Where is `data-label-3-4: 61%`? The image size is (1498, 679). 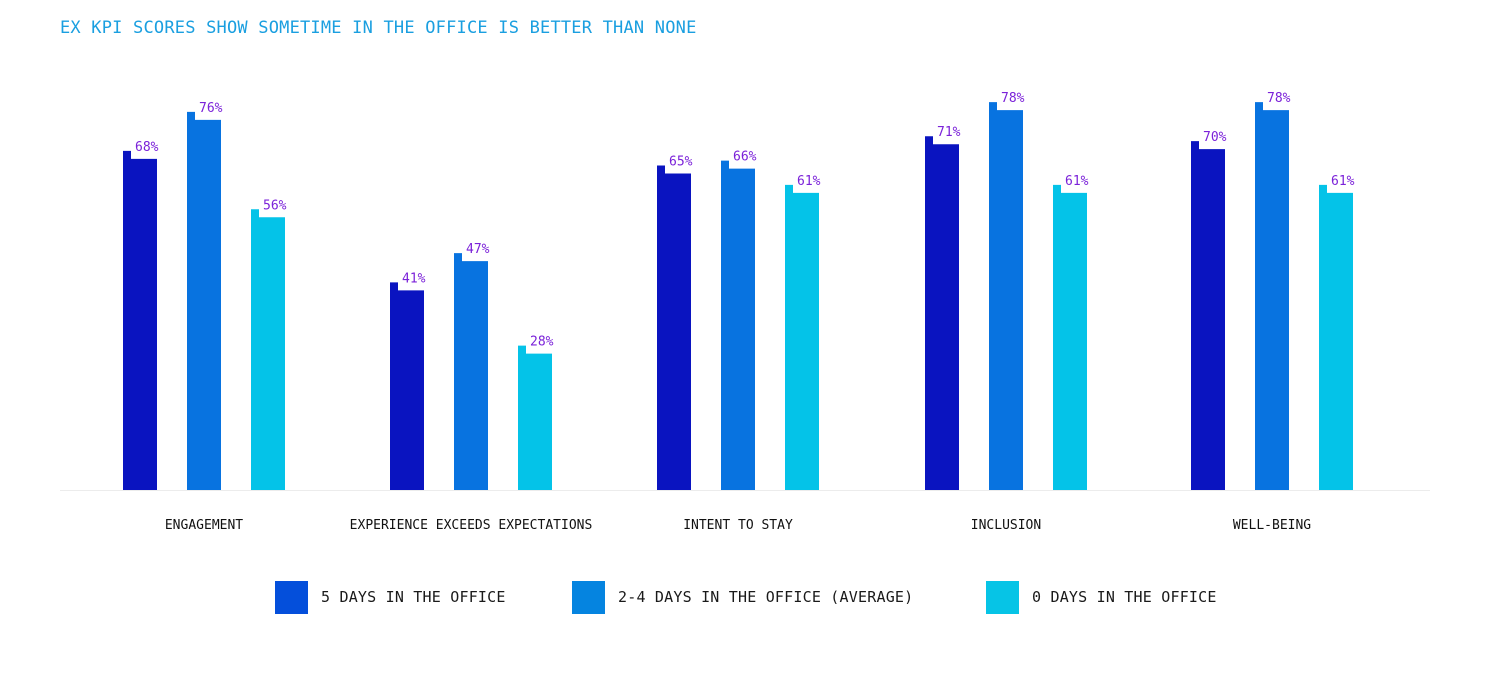 data-label-3-4: 61% is located at coordinates (1077, 181).